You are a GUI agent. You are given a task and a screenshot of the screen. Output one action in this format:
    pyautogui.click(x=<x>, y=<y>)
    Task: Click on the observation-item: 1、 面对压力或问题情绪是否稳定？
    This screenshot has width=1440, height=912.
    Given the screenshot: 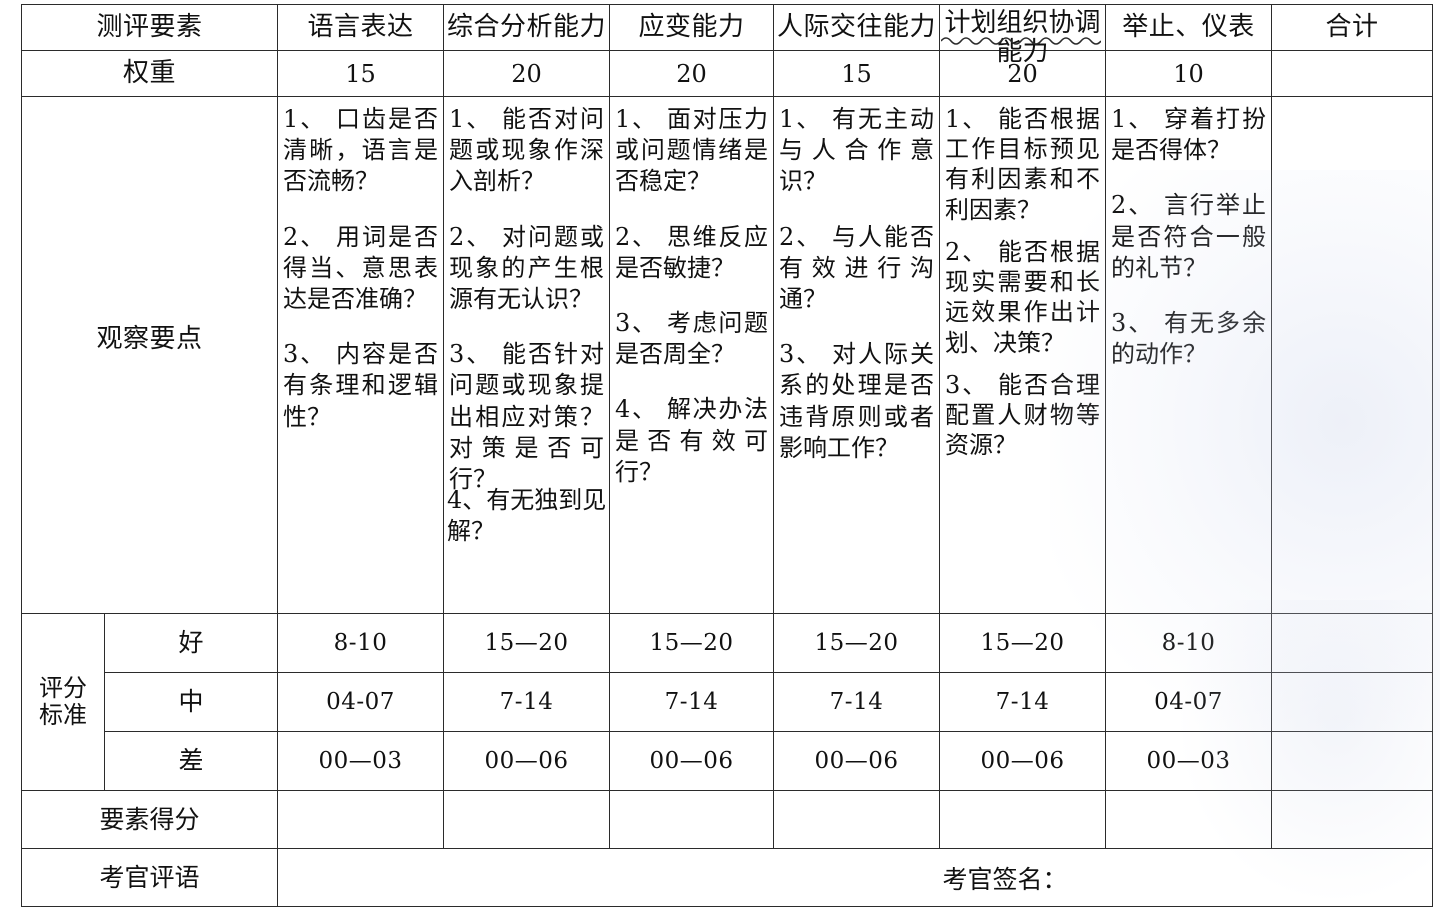 What is the action you would take?
    pyautogui.click(x=692, y=150)
    